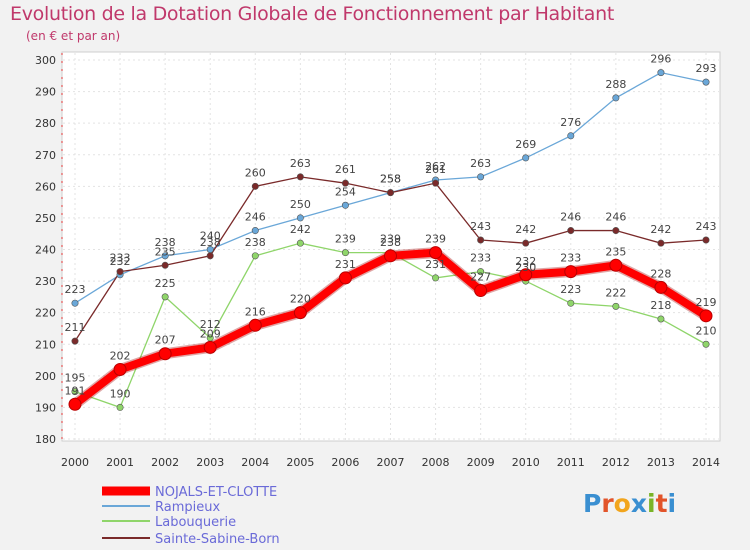  I want to click on x-tick-label: 2013, so click(661, 462).